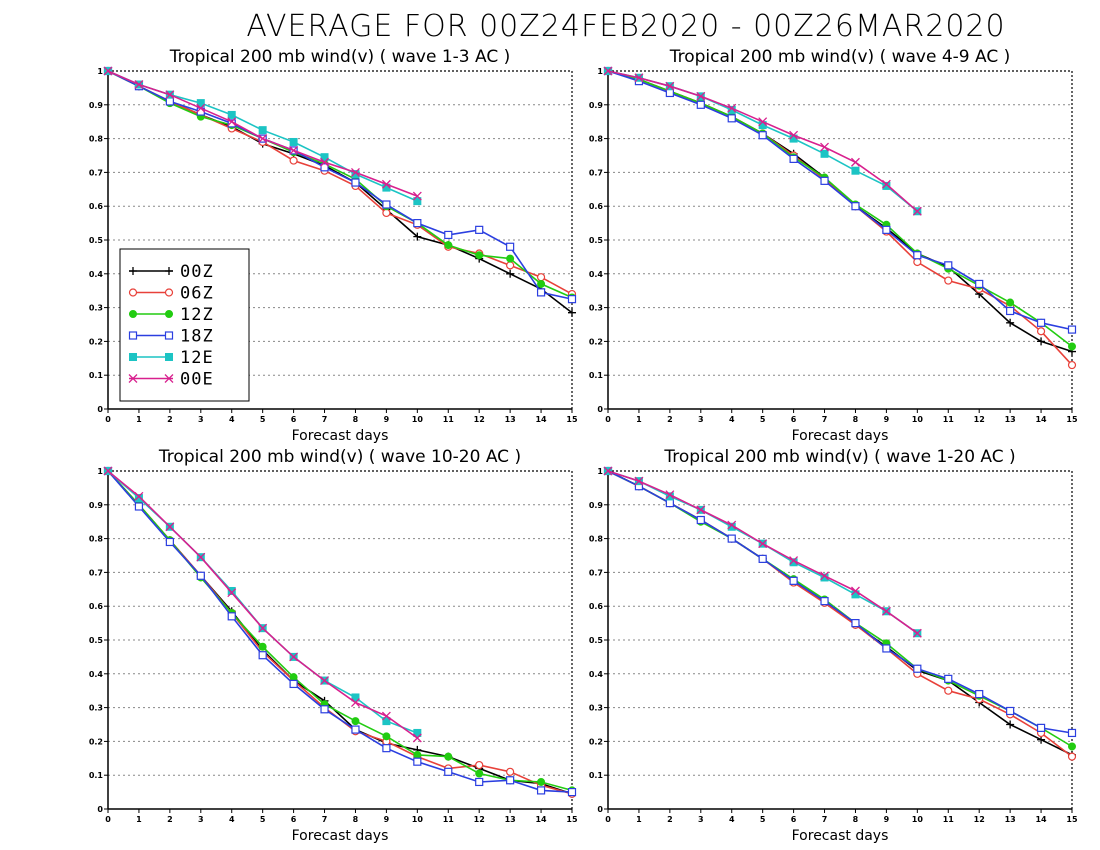 The height and width of the screenshot is (850, 1100). What do you see at coordinates (263, 602) in the screenshot?
I see `series-12e` at bounding box center [263, 602].